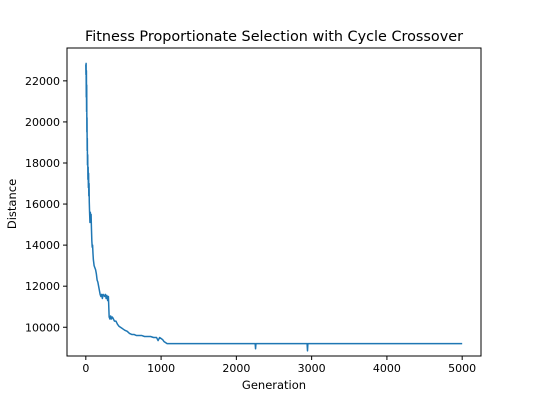  Describe the element at coordinates (161, 368) in the screenshot. I see `x-tick-label: 1000` at that location.